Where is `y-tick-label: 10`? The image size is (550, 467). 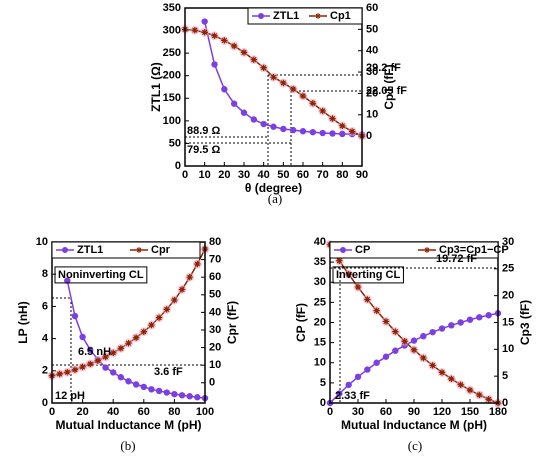
y-tick-label: 10 is located at coordinates (42, 242).